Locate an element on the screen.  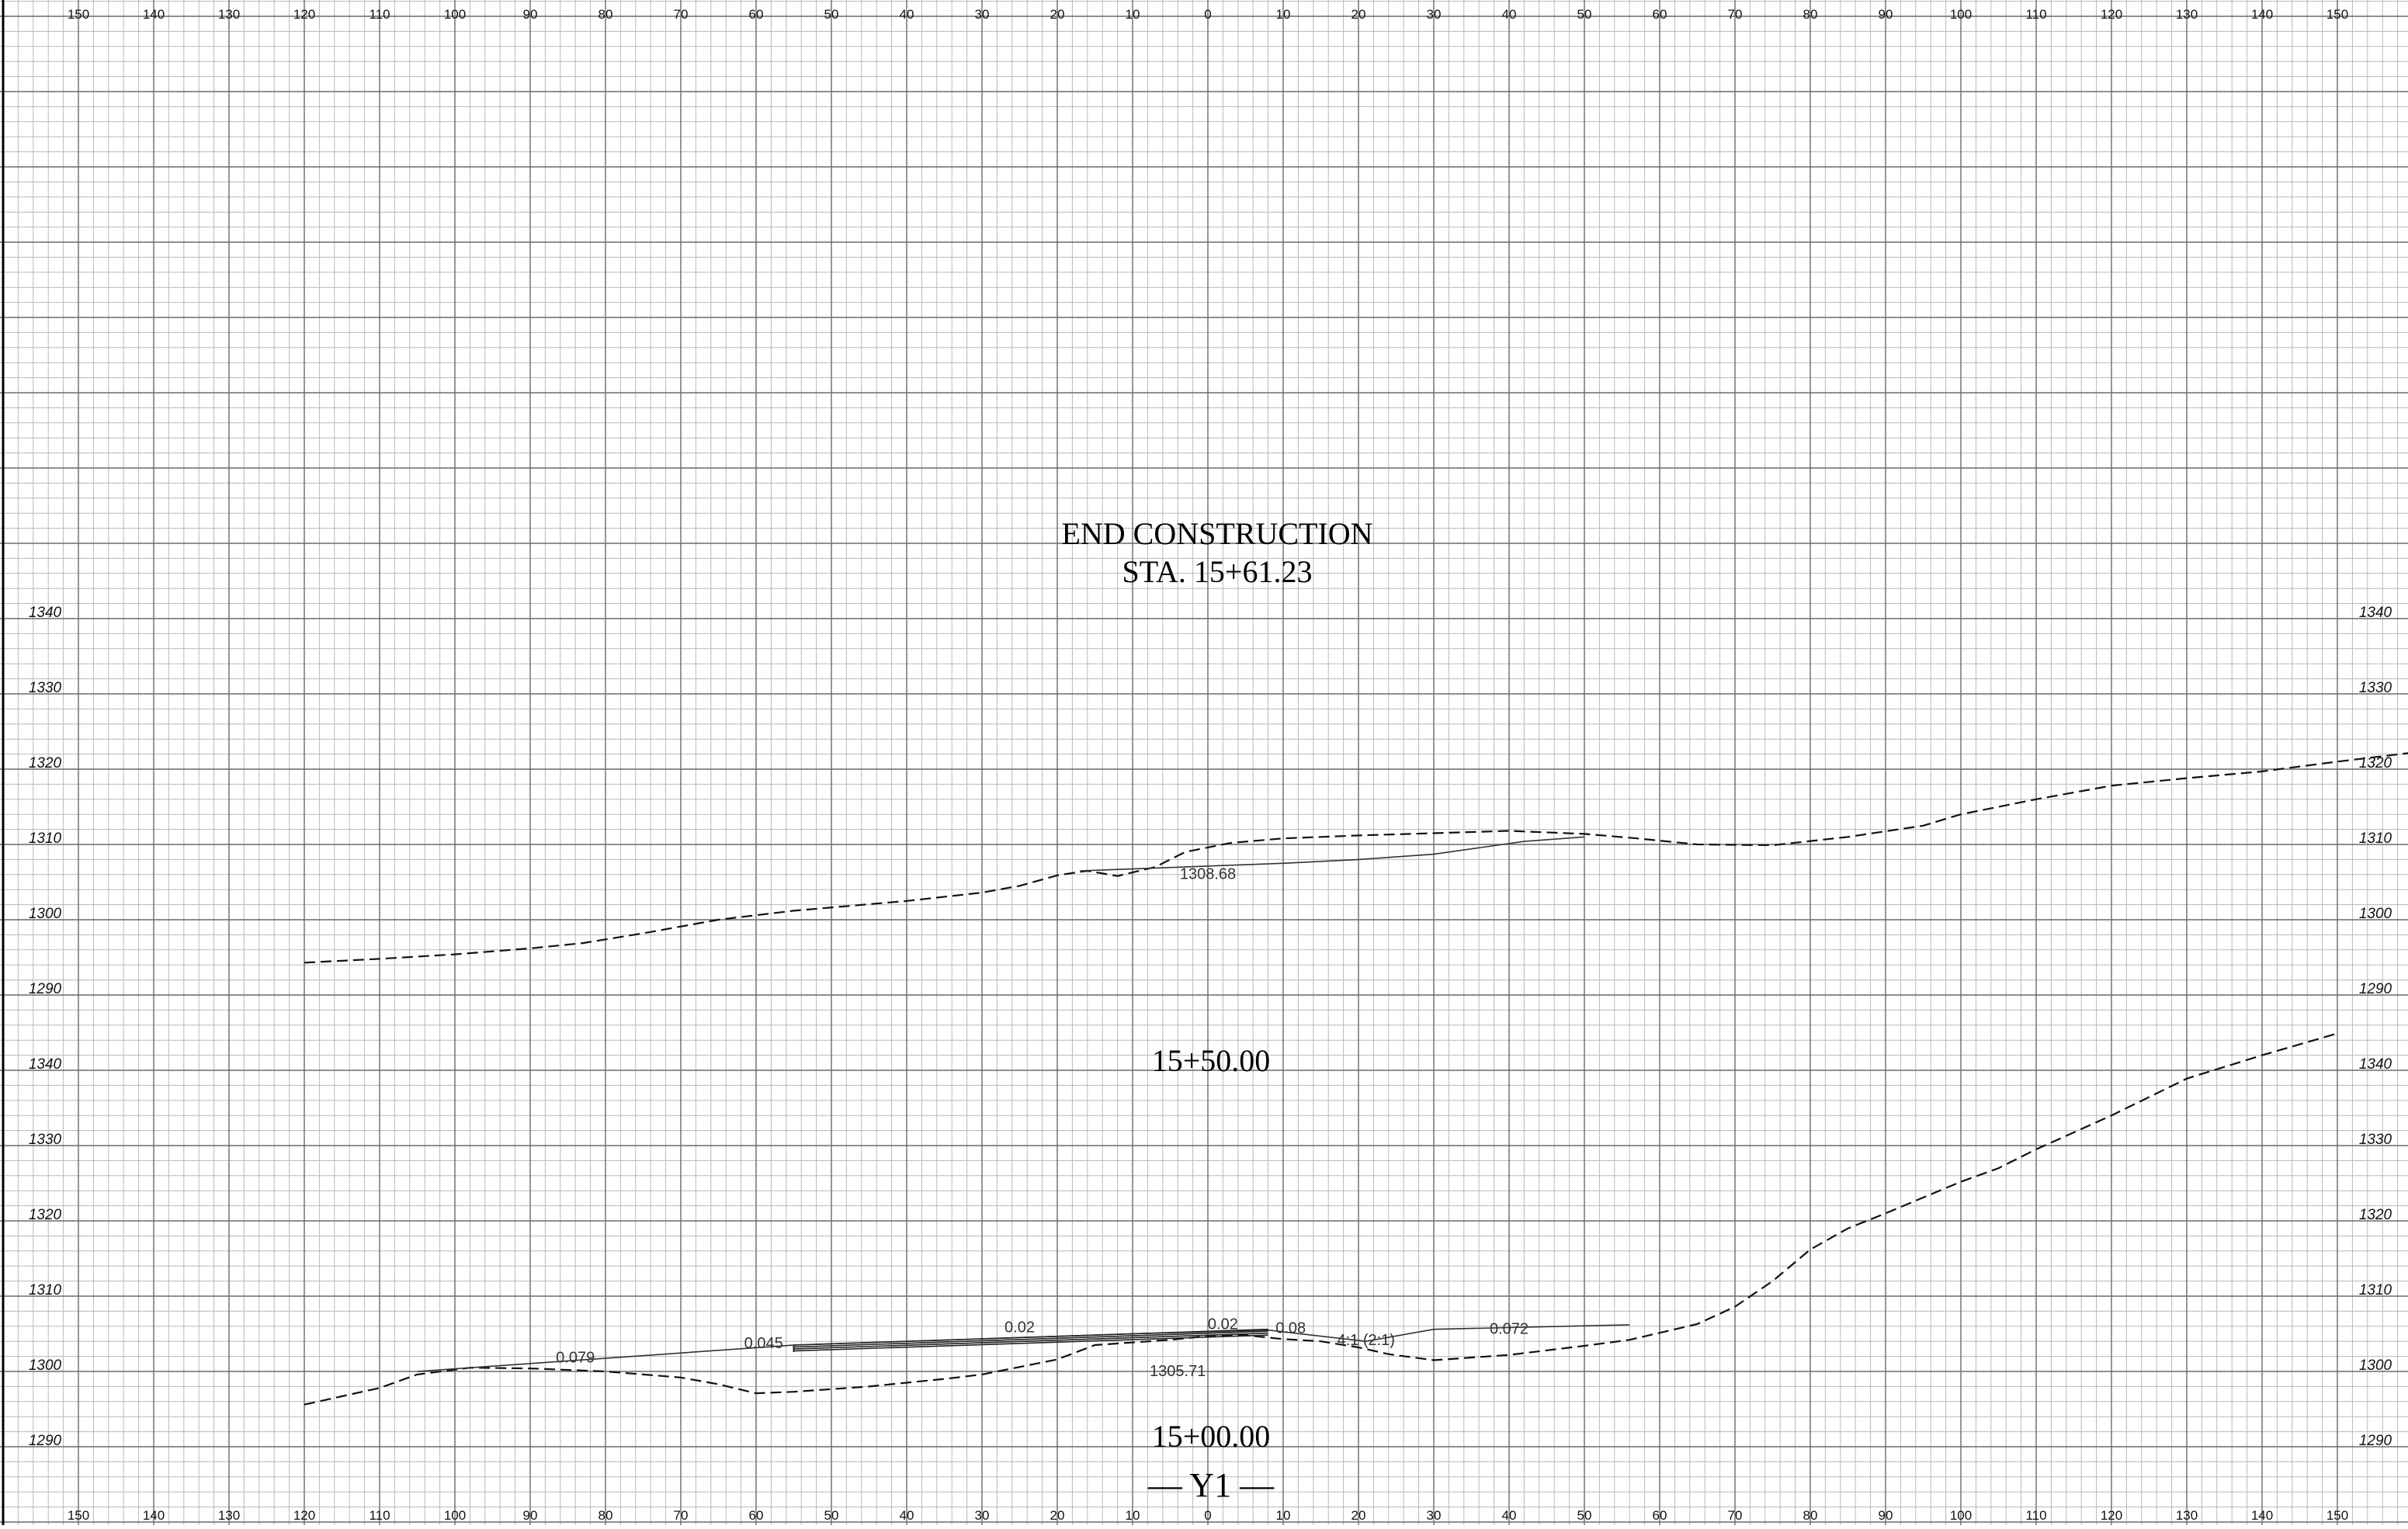
cross-section-15-50: 1308.68 is located at coordinates (1356, 858).